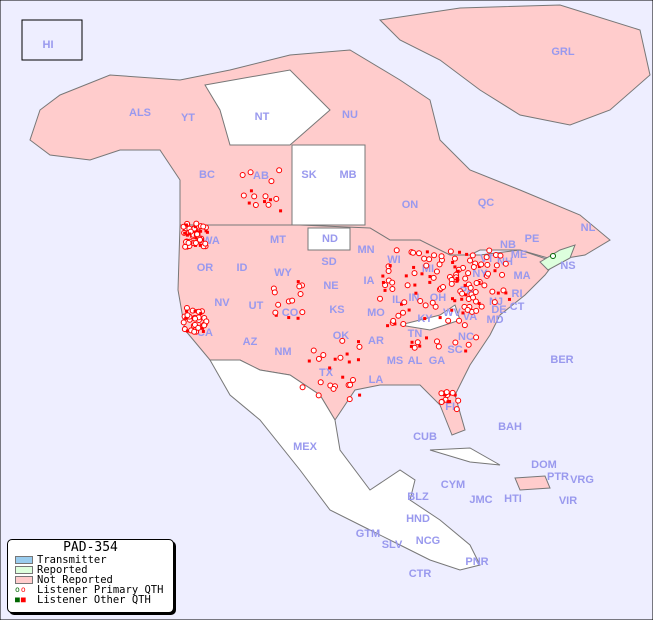  I want to click on region-label-wv: WV, so click(452, 313).